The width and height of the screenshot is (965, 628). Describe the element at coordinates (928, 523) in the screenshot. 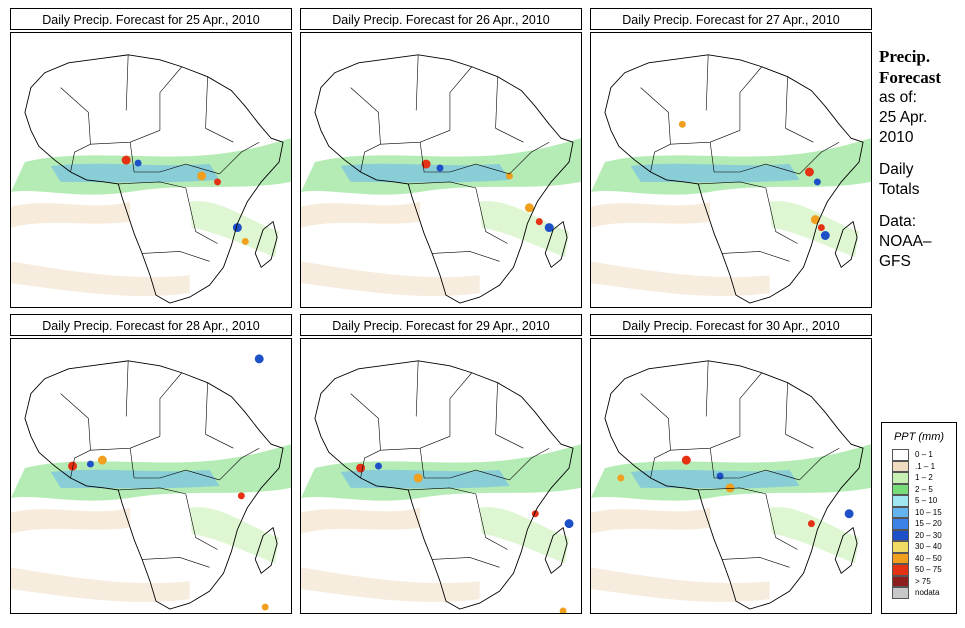

I see `legend-label: 15 – 20` at that location.